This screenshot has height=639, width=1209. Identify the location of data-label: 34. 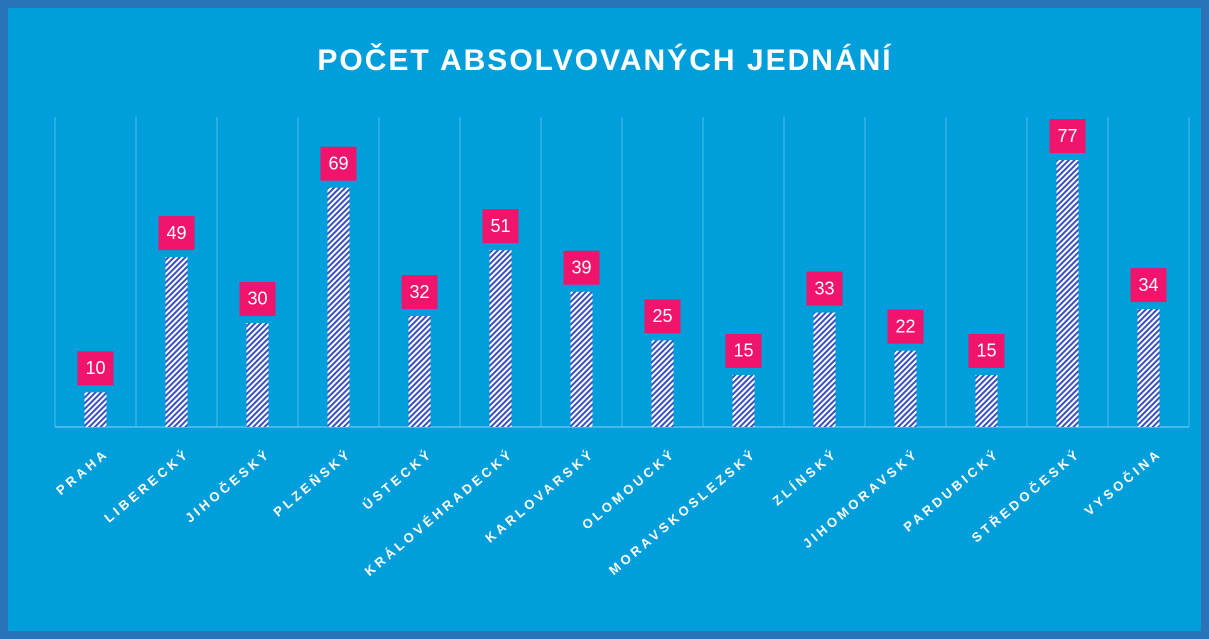
(1148, 285).